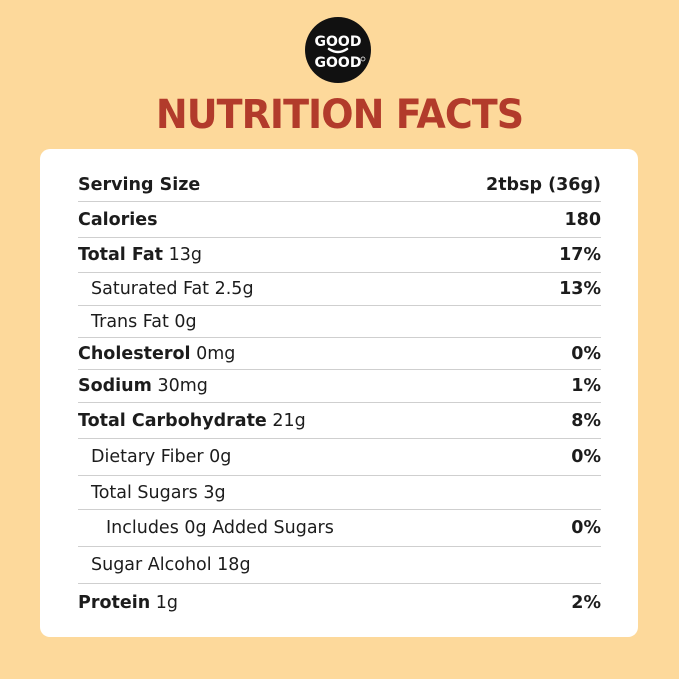  I want to click on label: Sodium, so click(115, 386).